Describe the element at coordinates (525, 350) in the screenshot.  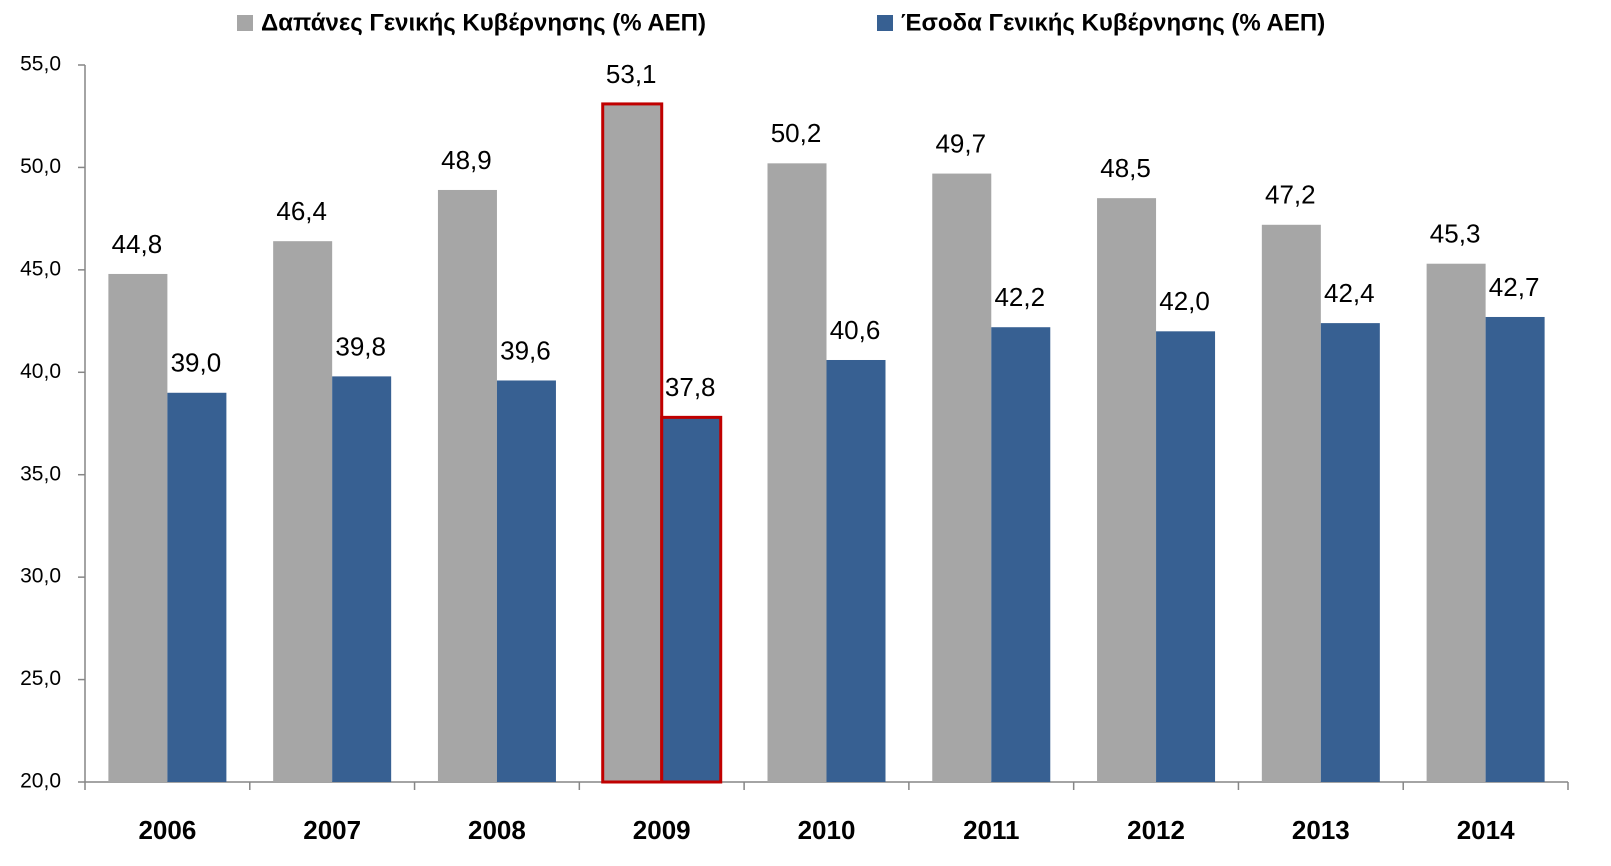
I see `value-label: 39,6` at that location.